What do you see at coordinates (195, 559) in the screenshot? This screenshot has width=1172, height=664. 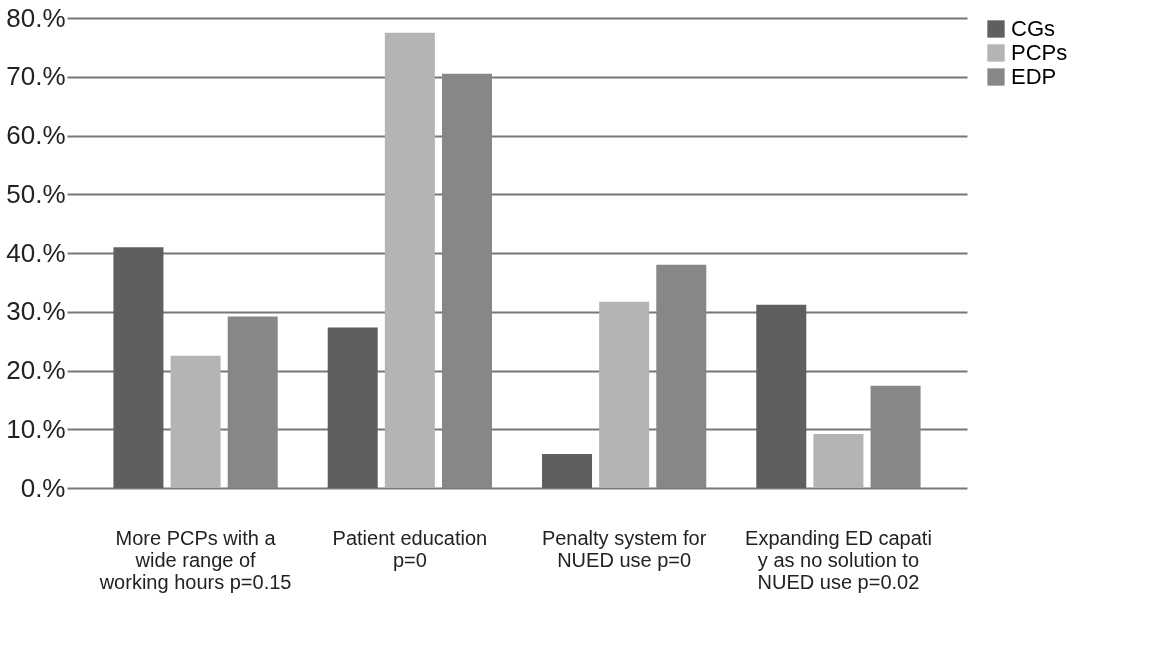 I see `x-tick-label: More PCPs with a wide range of working hours p=0.15` at bounding box center [195, 559].